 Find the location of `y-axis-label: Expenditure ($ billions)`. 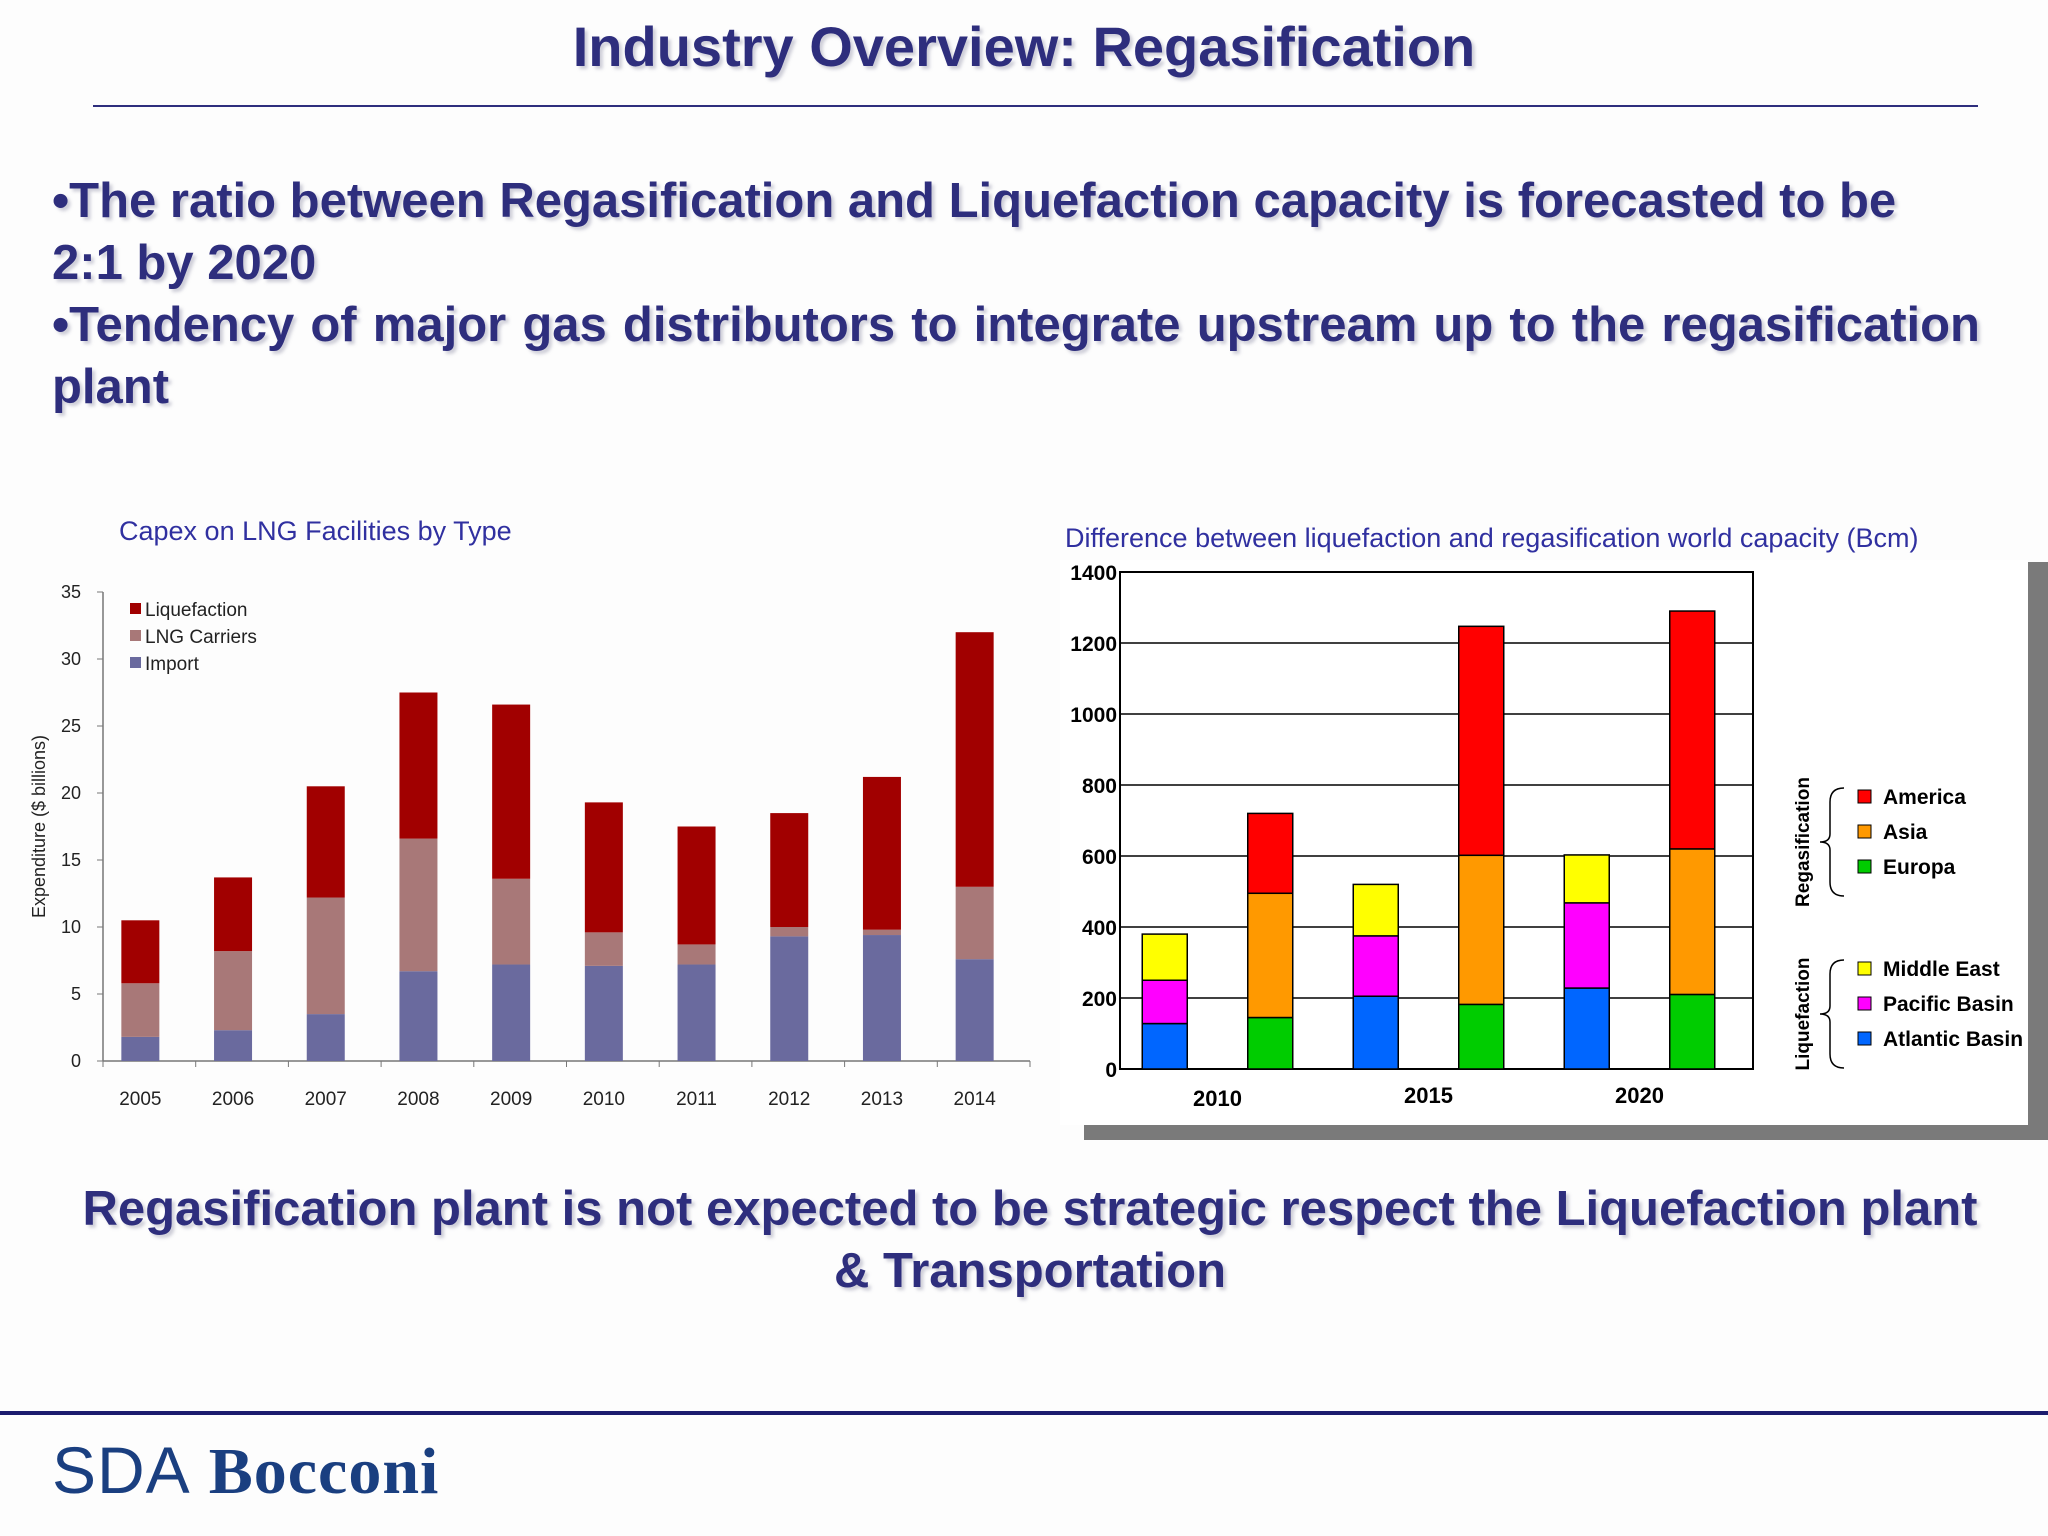

y-axis-label: Expenditure ($ billions) is located at coordinates (39, 826).